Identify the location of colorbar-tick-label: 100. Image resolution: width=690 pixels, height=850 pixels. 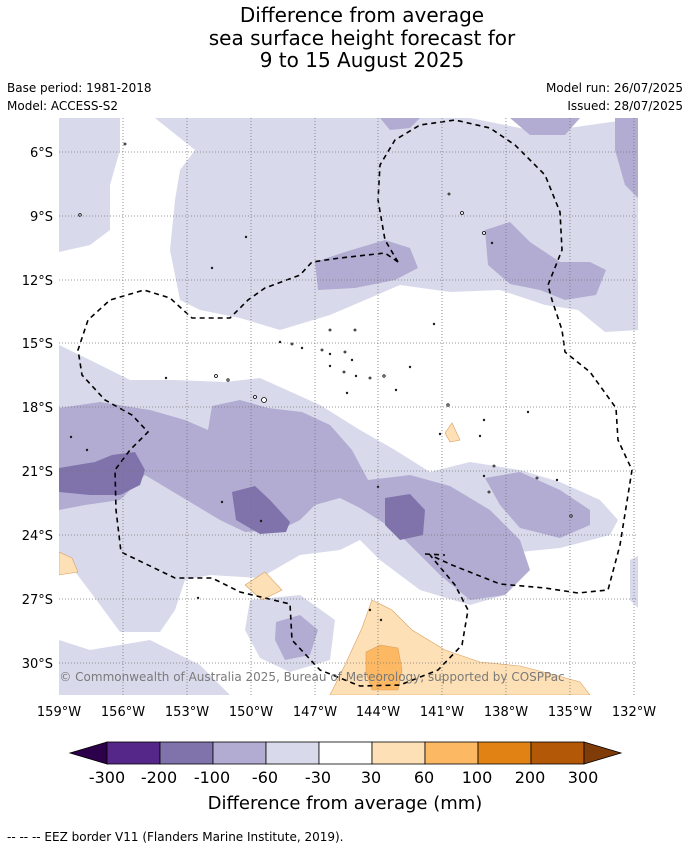
(477, 777).